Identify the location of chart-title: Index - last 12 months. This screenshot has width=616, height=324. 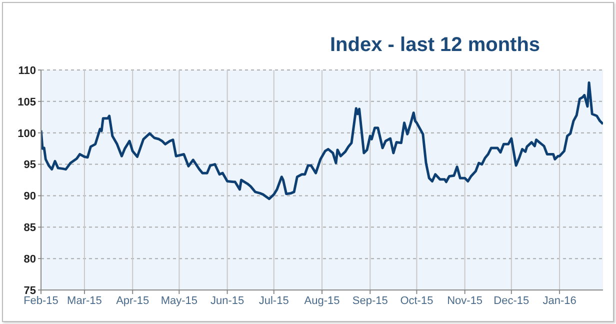
(435, 45).